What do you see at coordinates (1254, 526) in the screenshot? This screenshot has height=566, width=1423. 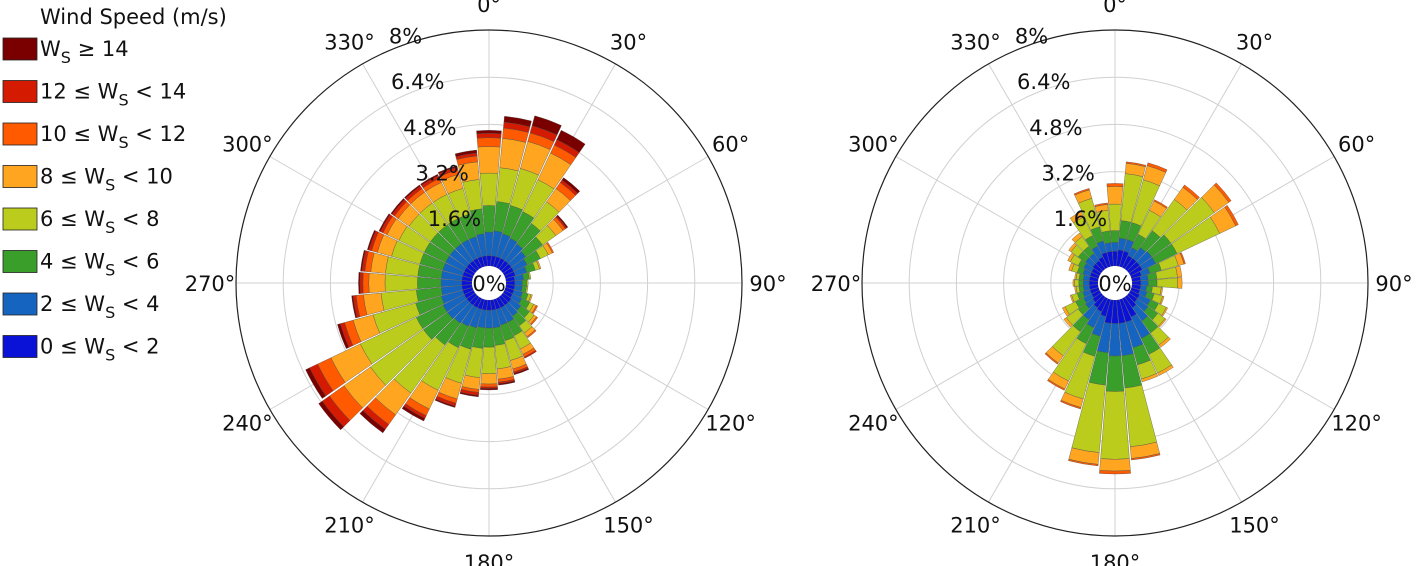 I see `angle-tick-label: 150°` at bounding box center [1254, 526].